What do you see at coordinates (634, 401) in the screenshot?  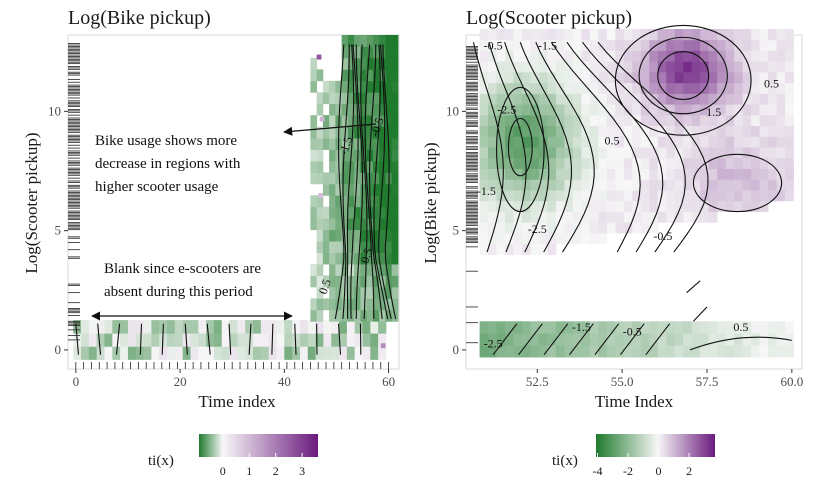 I see `right-x-axis-title: Time Index` at bounding box center [634, 401].